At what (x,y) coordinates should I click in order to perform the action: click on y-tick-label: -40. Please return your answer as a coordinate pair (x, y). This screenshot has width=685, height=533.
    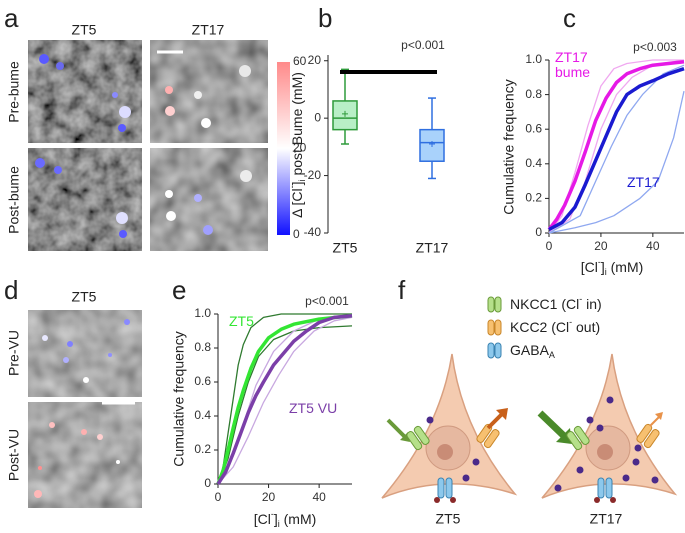
    Looking at the image, I should click on (313, 232).